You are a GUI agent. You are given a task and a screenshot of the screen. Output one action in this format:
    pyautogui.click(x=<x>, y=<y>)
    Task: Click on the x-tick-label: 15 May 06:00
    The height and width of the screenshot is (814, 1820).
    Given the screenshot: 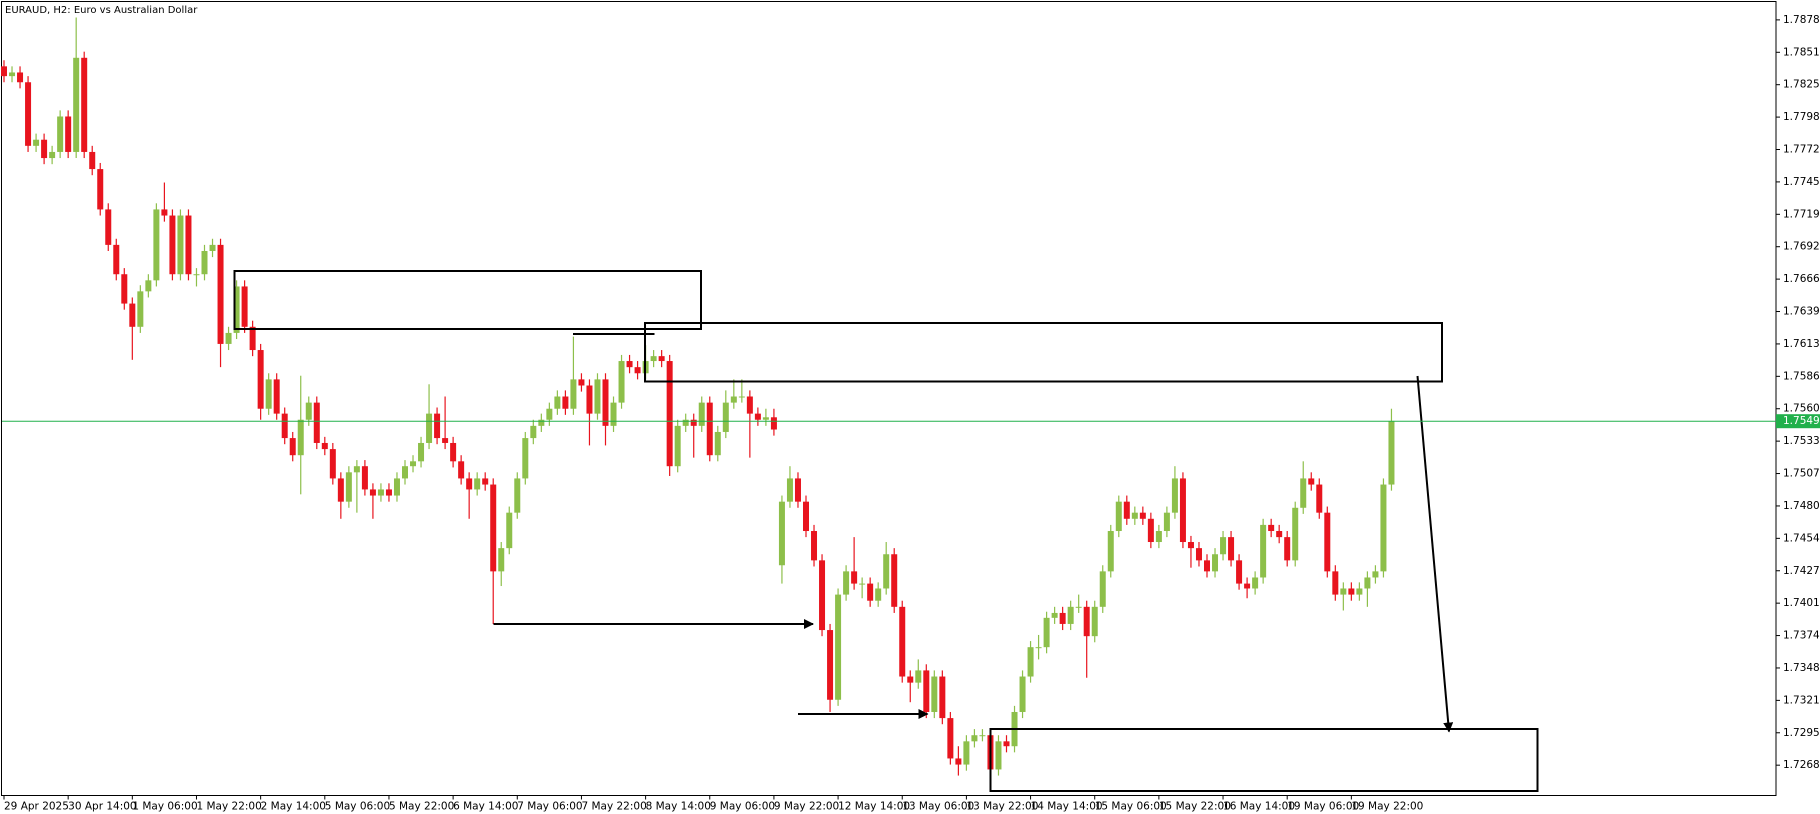 What is the action you would take?
    pyautogui.click(x=1131, y=807)
    